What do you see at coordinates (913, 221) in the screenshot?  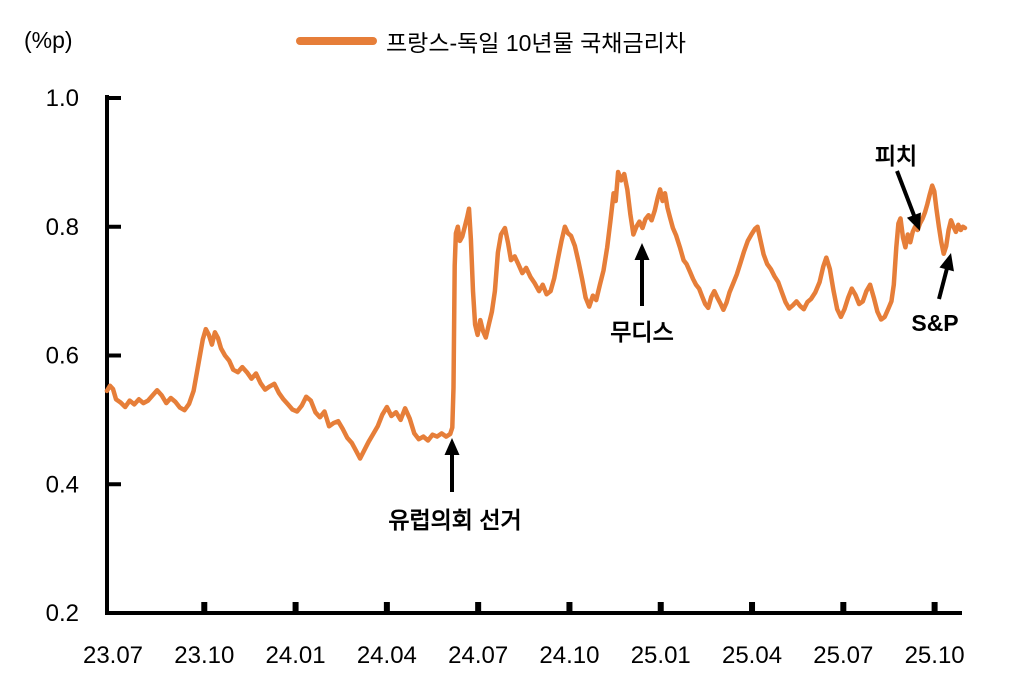 I see `fitch-arrow-head` at bounding box center [913, 221].